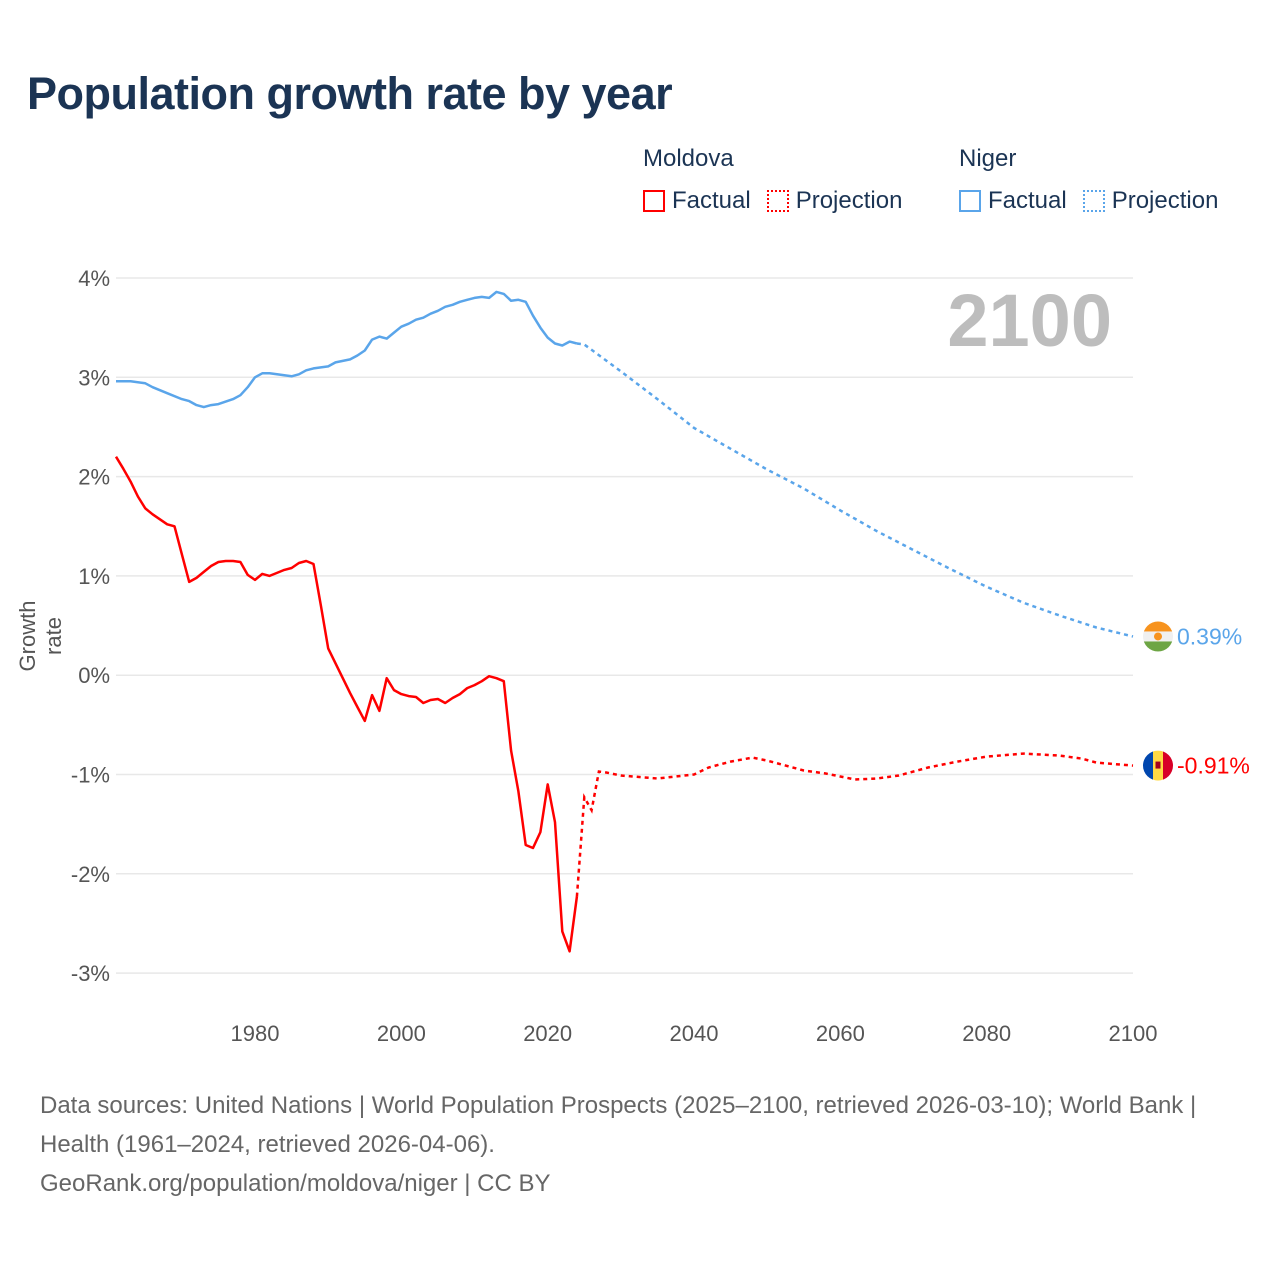 The height and width of the screenshot is (1280, 1280). Describe the element at coordinates (1158, 765) in the screenshot. I see `moldova-flag-icon` at that location.